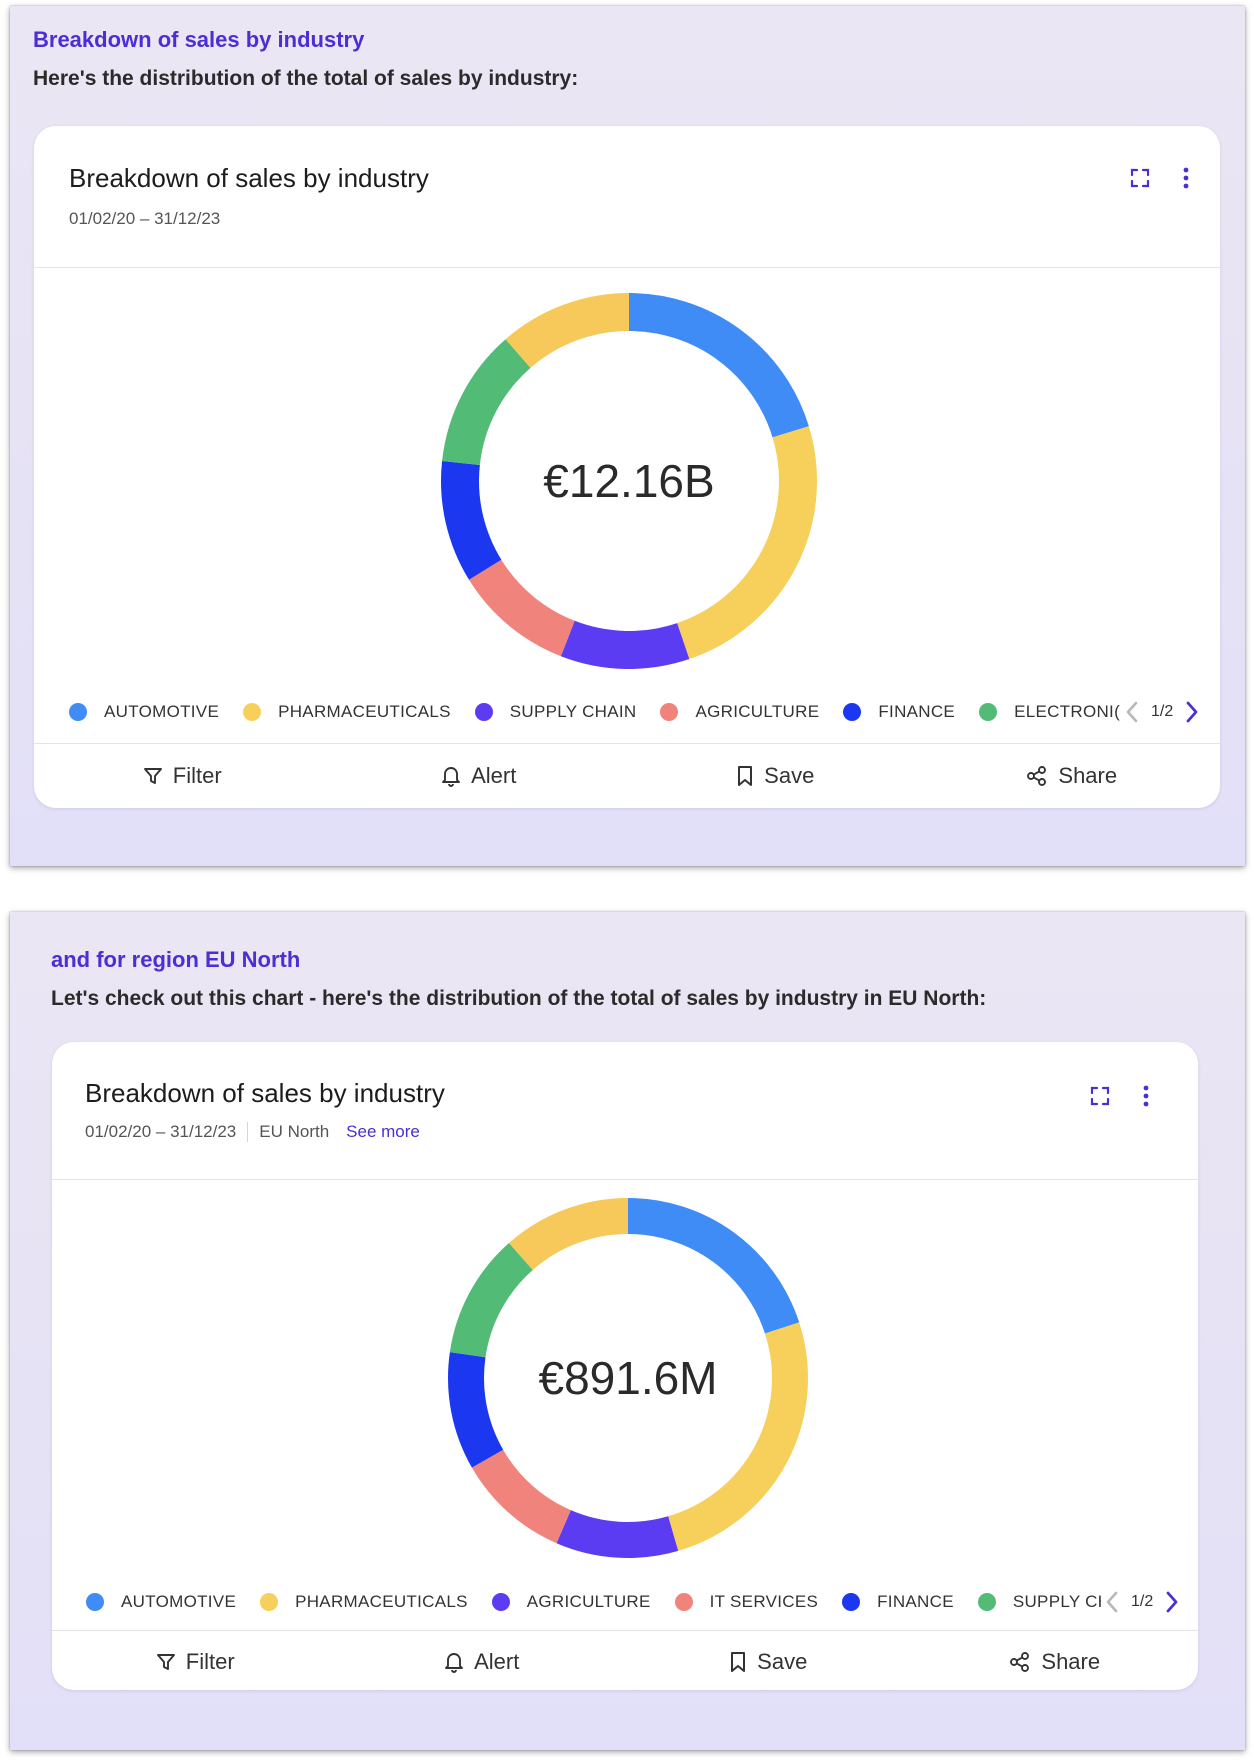 The image size is (1254, 1762). I want to click on donut-chart: €891.6M, so click(628, 1378).